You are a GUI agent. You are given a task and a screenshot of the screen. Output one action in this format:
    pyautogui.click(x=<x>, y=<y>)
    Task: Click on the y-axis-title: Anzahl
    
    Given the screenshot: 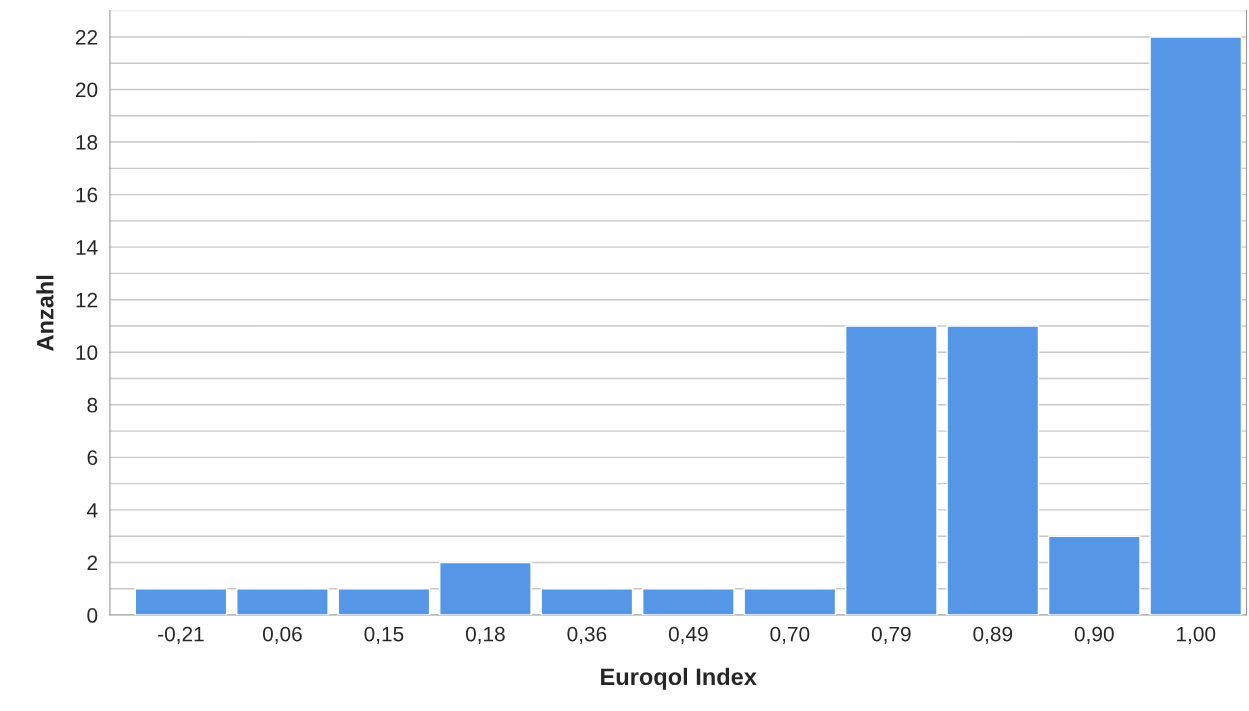 What is the action you would take?
    pyautogui.click(x=45, y=313)
    